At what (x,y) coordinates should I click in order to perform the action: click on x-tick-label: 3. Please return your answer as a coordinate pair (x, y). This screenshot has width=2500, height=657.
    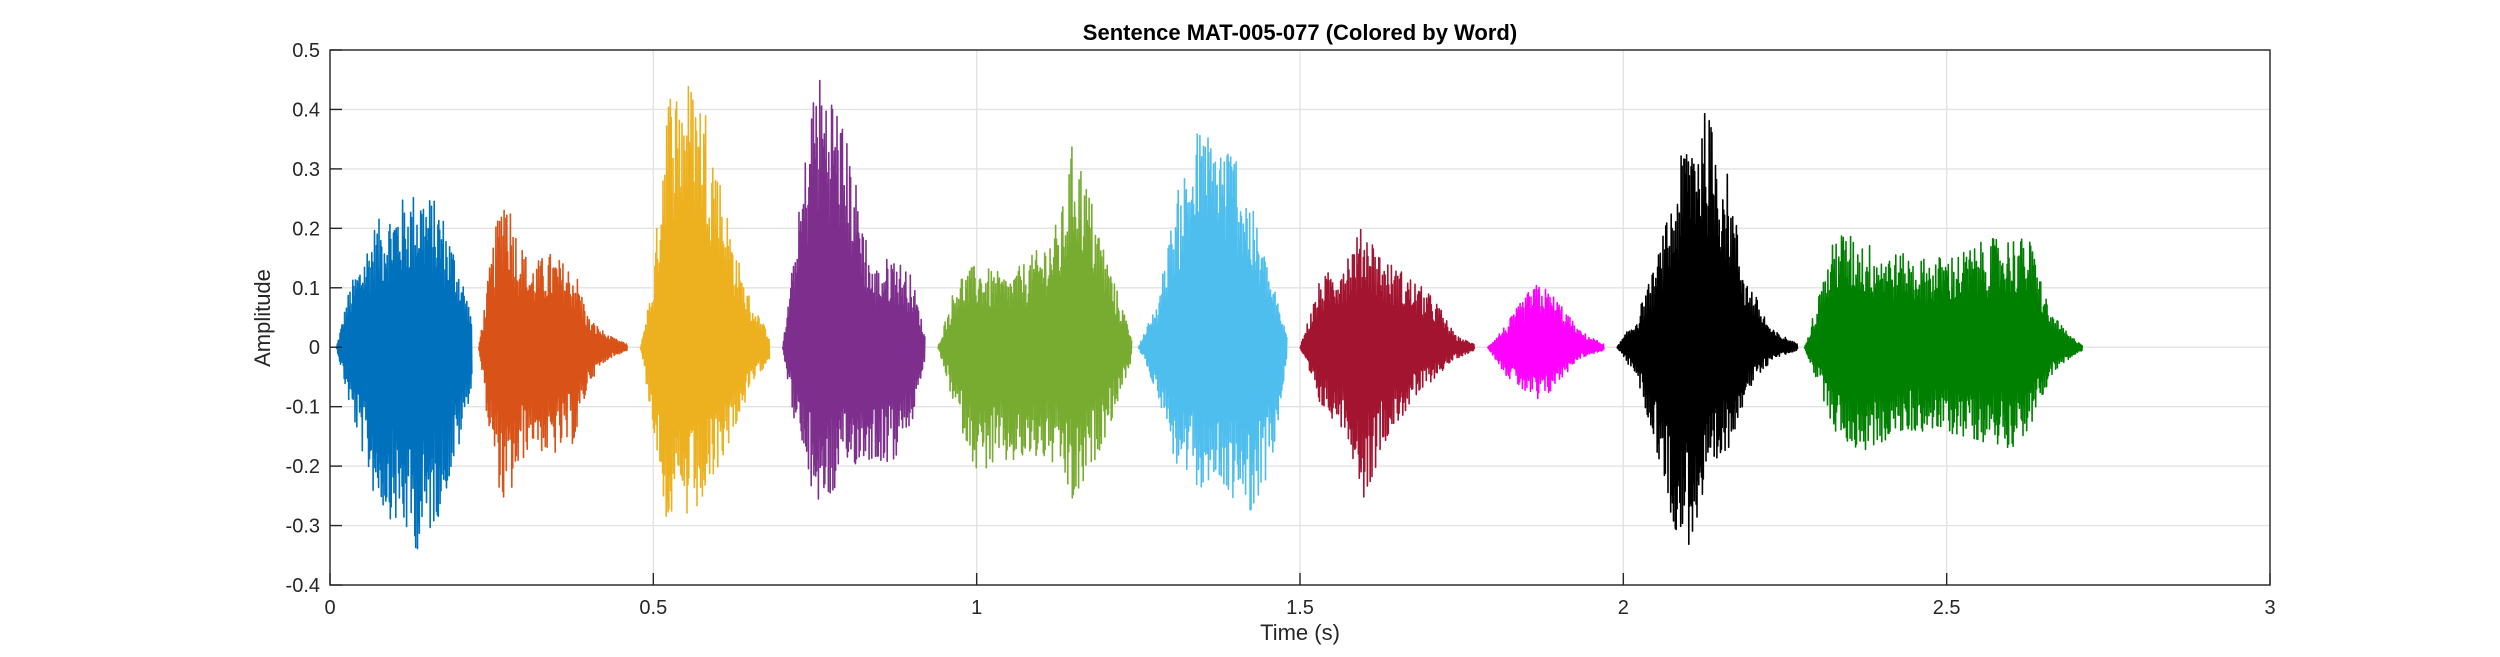
    Looking at the image, I should click on (2269, 608).